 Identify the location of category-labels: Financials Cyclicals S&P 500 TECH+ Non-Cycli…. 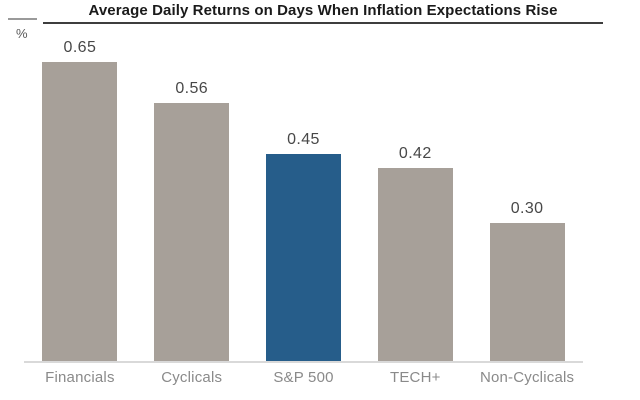
(303, 377).